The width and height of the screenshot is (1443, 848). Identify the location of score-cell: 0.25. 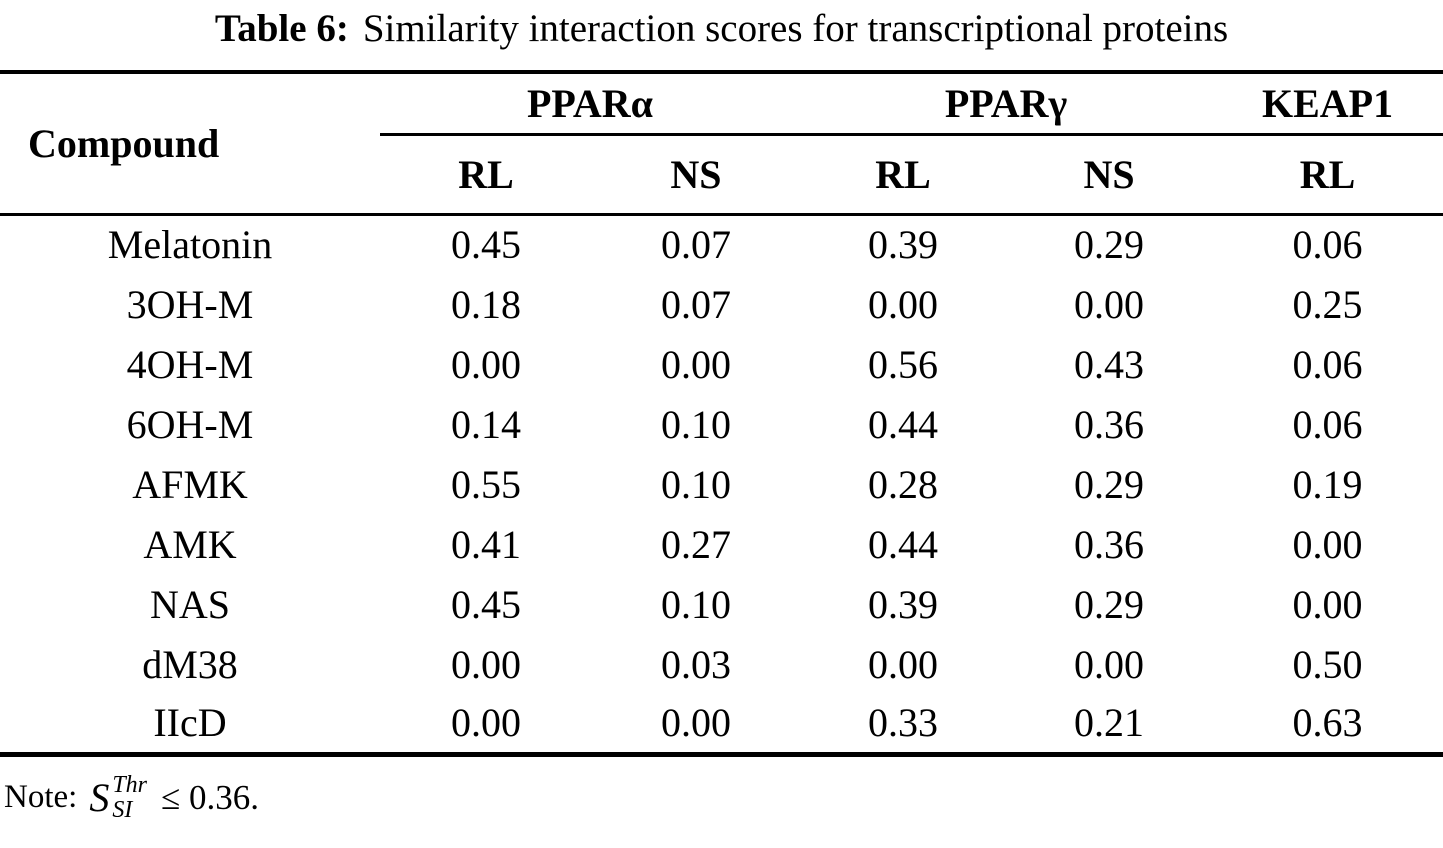
(1327, 304).